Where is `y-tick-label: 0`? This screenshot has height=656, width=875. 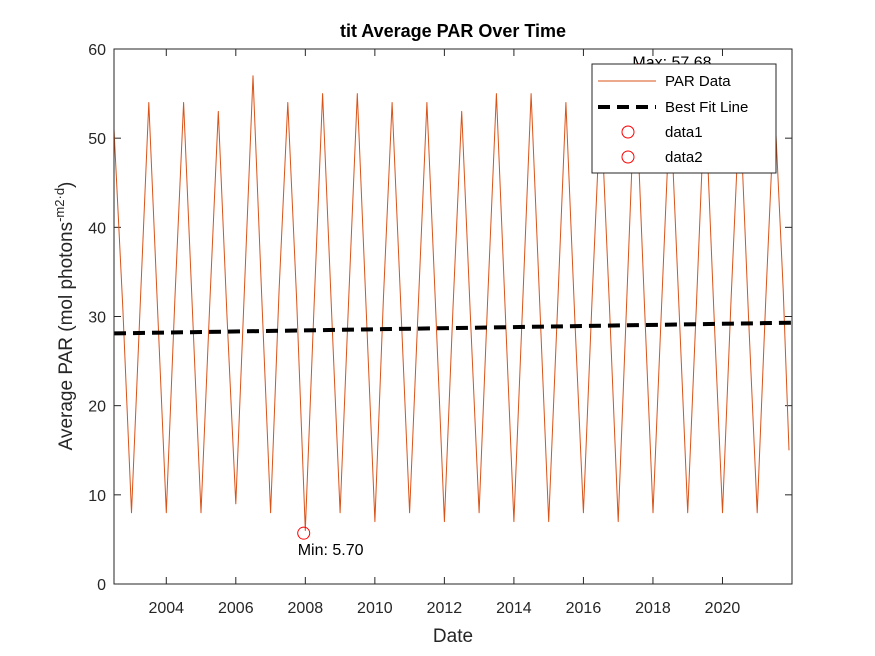
y-tick-label: 0 is located at coordinates (101, 585).